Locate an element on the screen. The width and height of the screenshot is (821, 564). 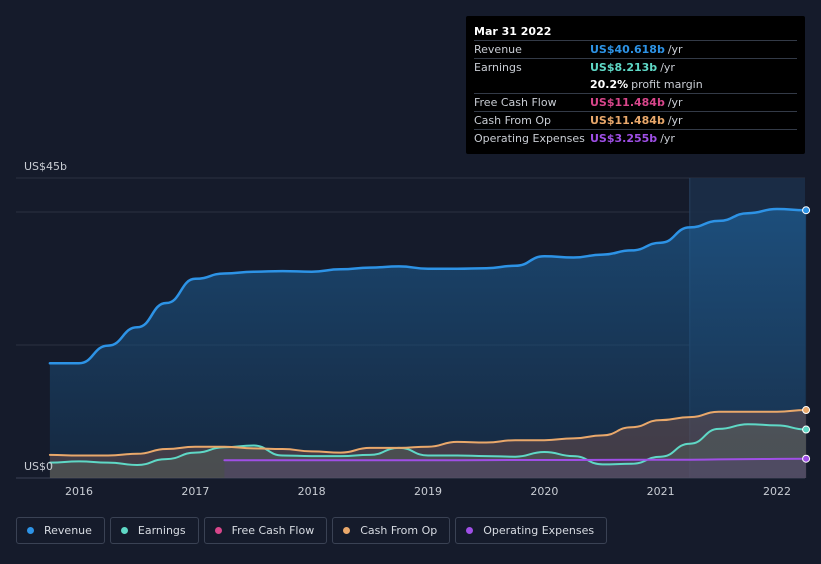
x-tick-2021: 2021 is located at coordinates (661, 491).